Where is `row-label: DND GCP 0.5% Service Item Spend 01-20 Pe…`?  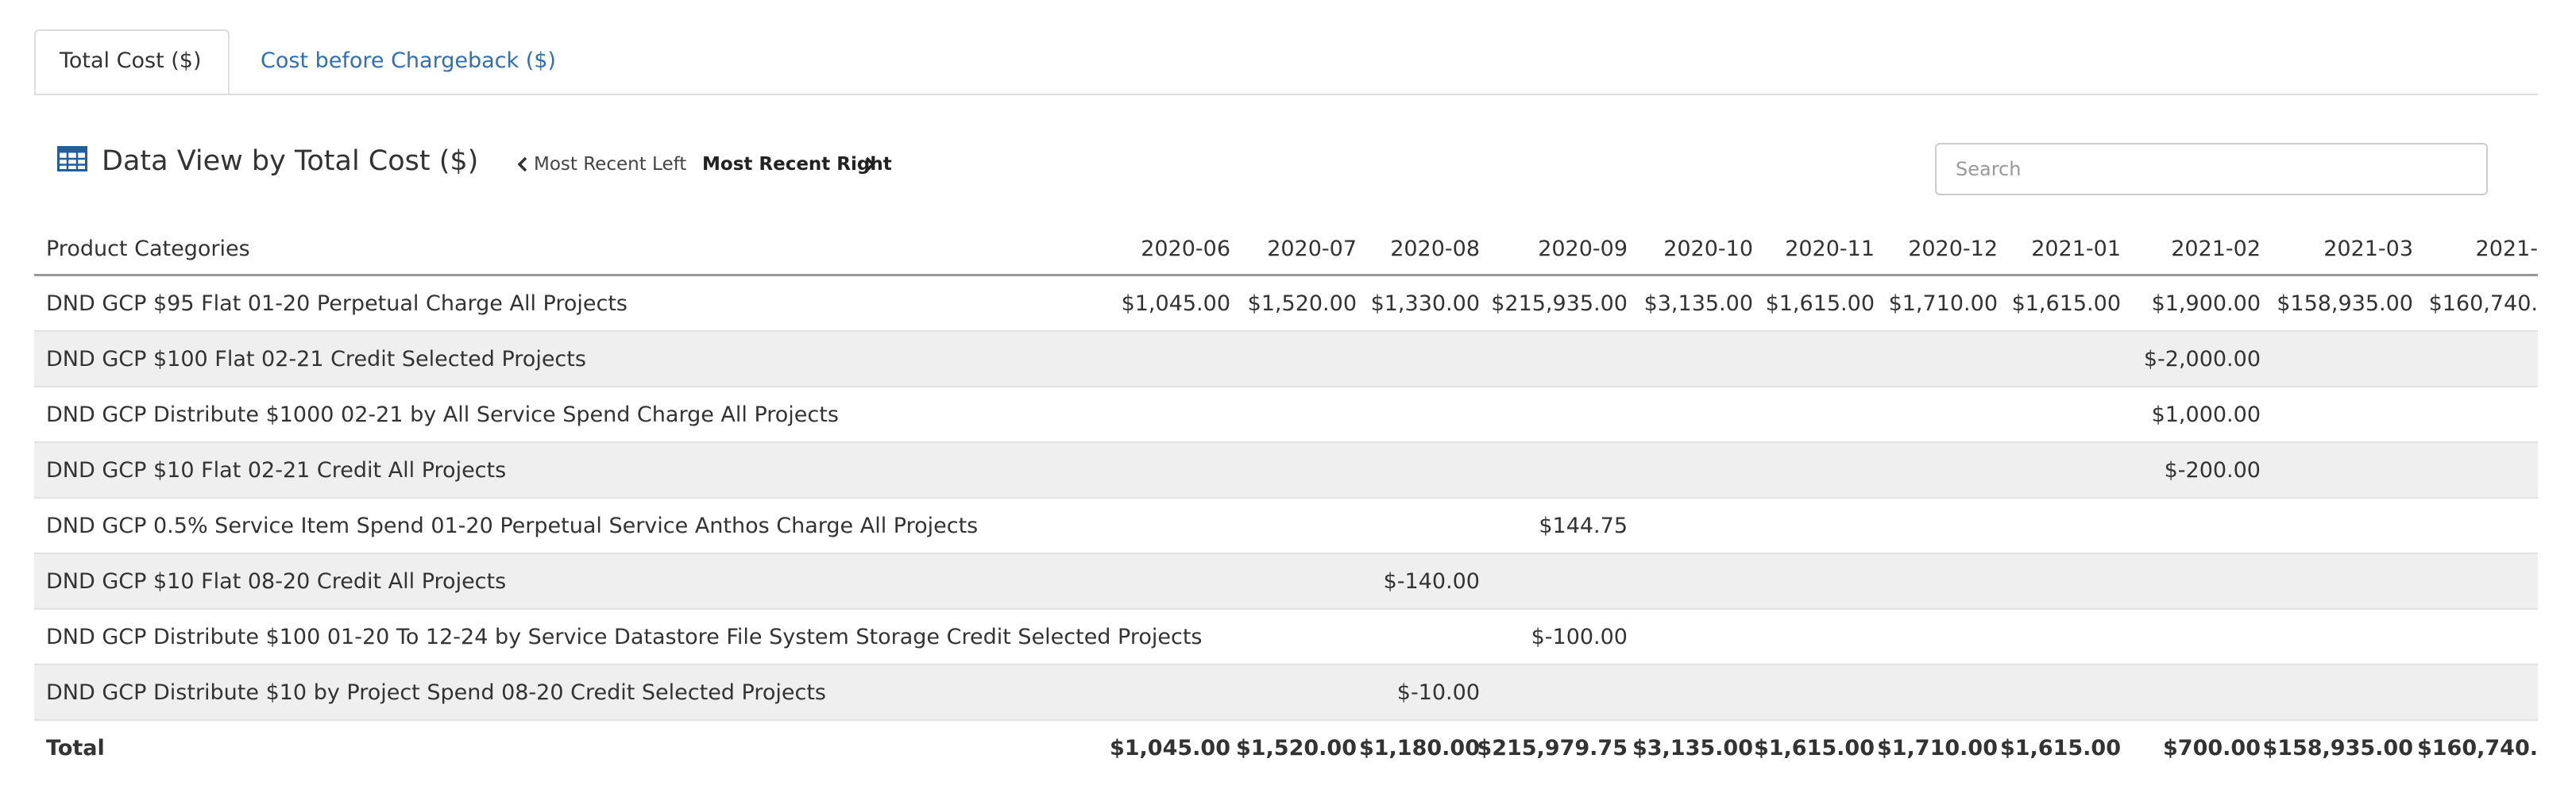 row-label: DND GCP 0.5% Service Item Spend 01-20 Pe… is located at coordinates (512, 526).